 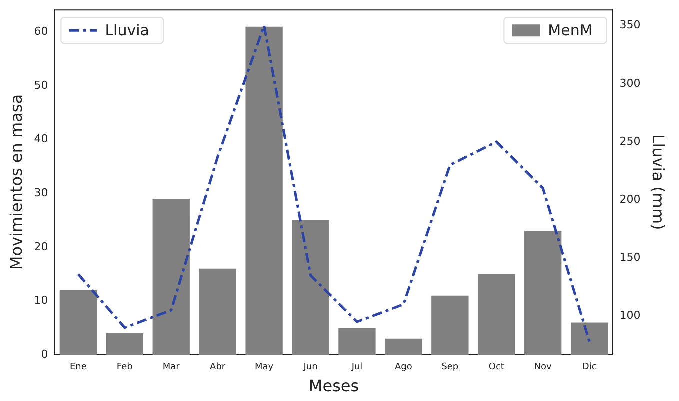 What do you see at coordinates (127, 30) in the screenshot?
I see `legend-label: Lluvia` at bounding box center [127, 30].